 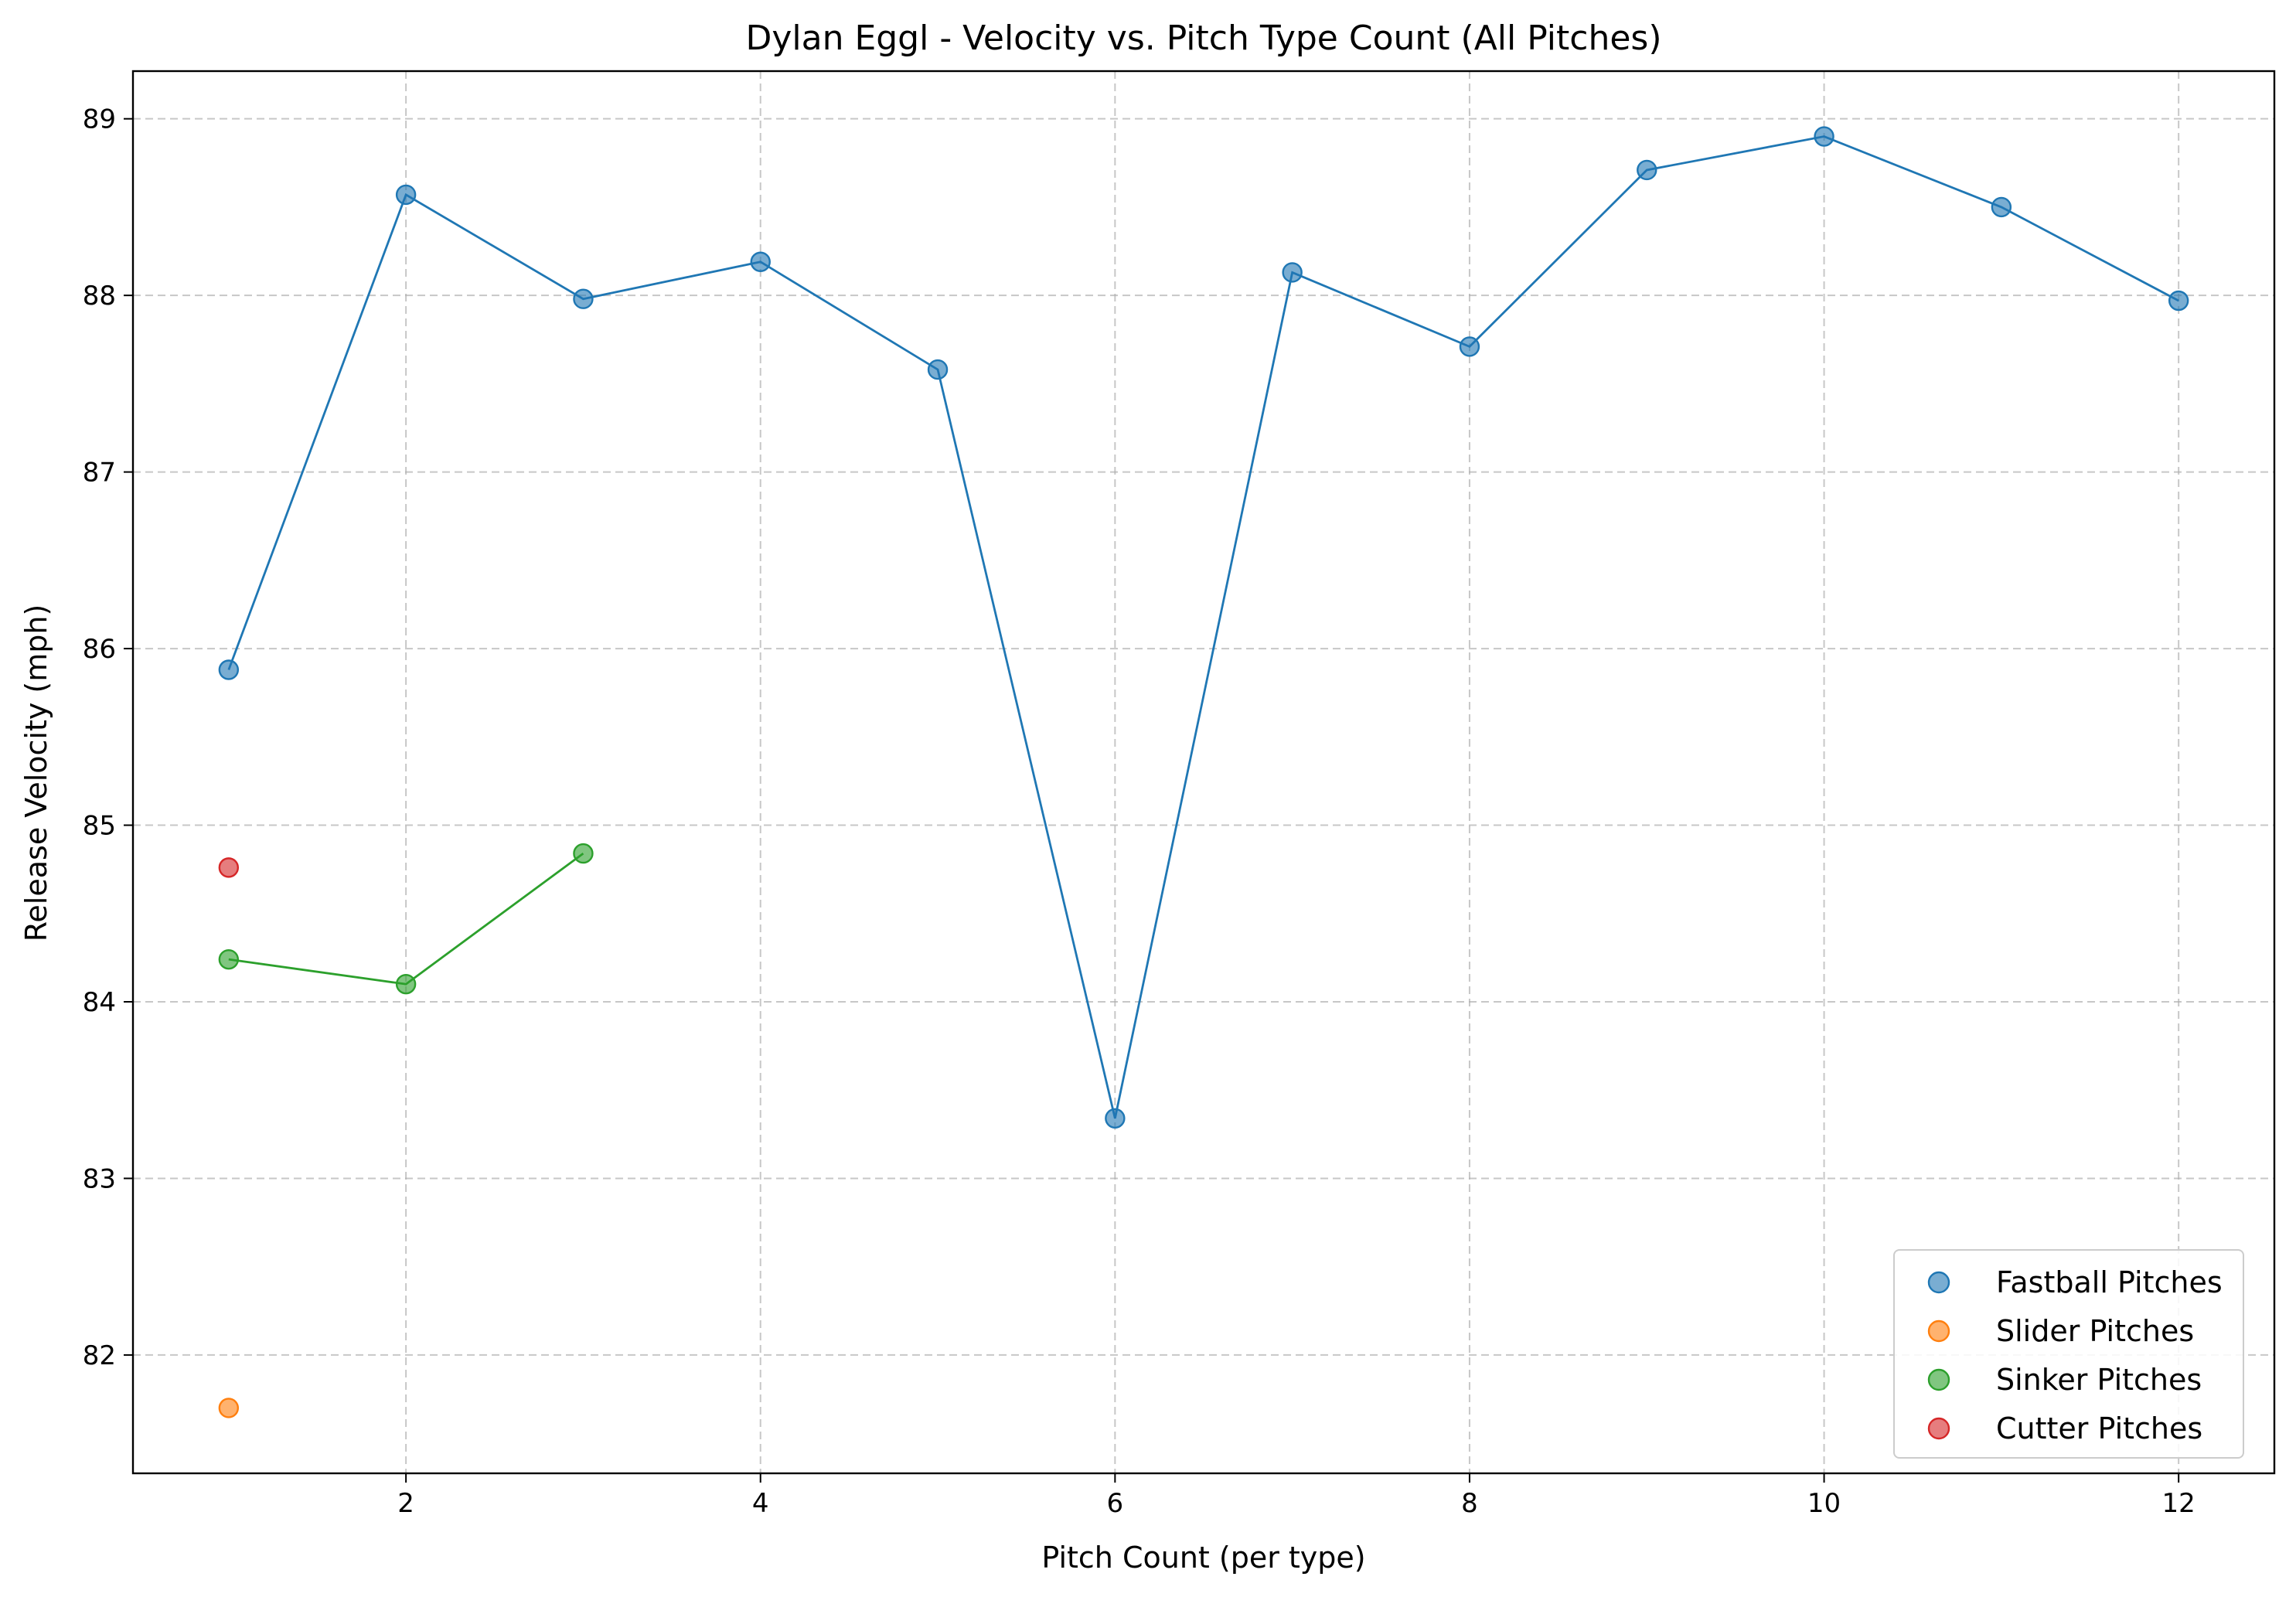 I want to click on x-tick-label: 12, so click(x=2179, y=1503).